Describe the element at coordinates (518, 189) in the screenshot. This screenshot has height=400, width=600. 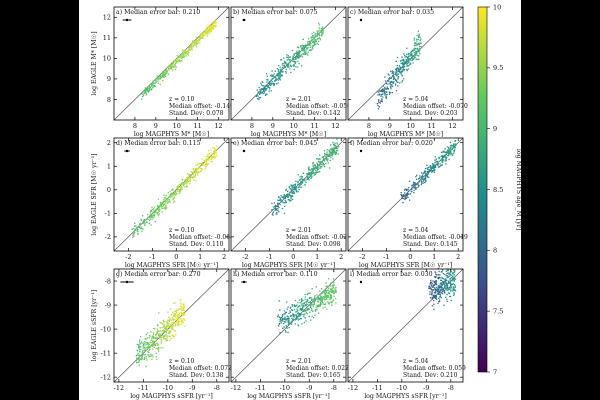
I see `colorbar-label: log MAGPHYS age_M [yr]` at that location.